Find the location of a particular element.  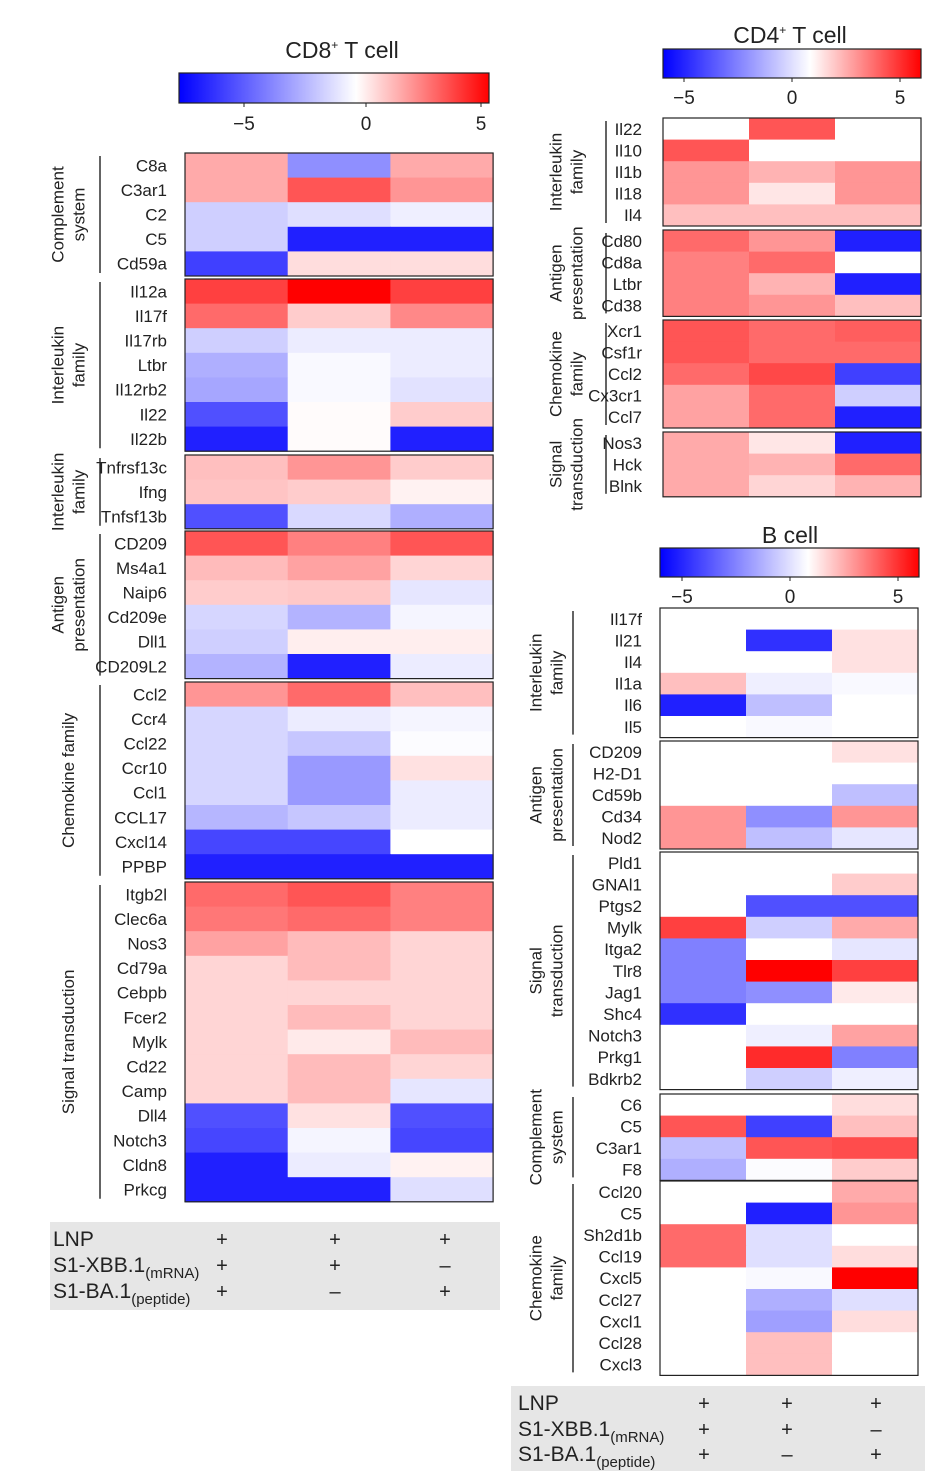

gene-label: Ccr10 is located at coordinates (144, 768).